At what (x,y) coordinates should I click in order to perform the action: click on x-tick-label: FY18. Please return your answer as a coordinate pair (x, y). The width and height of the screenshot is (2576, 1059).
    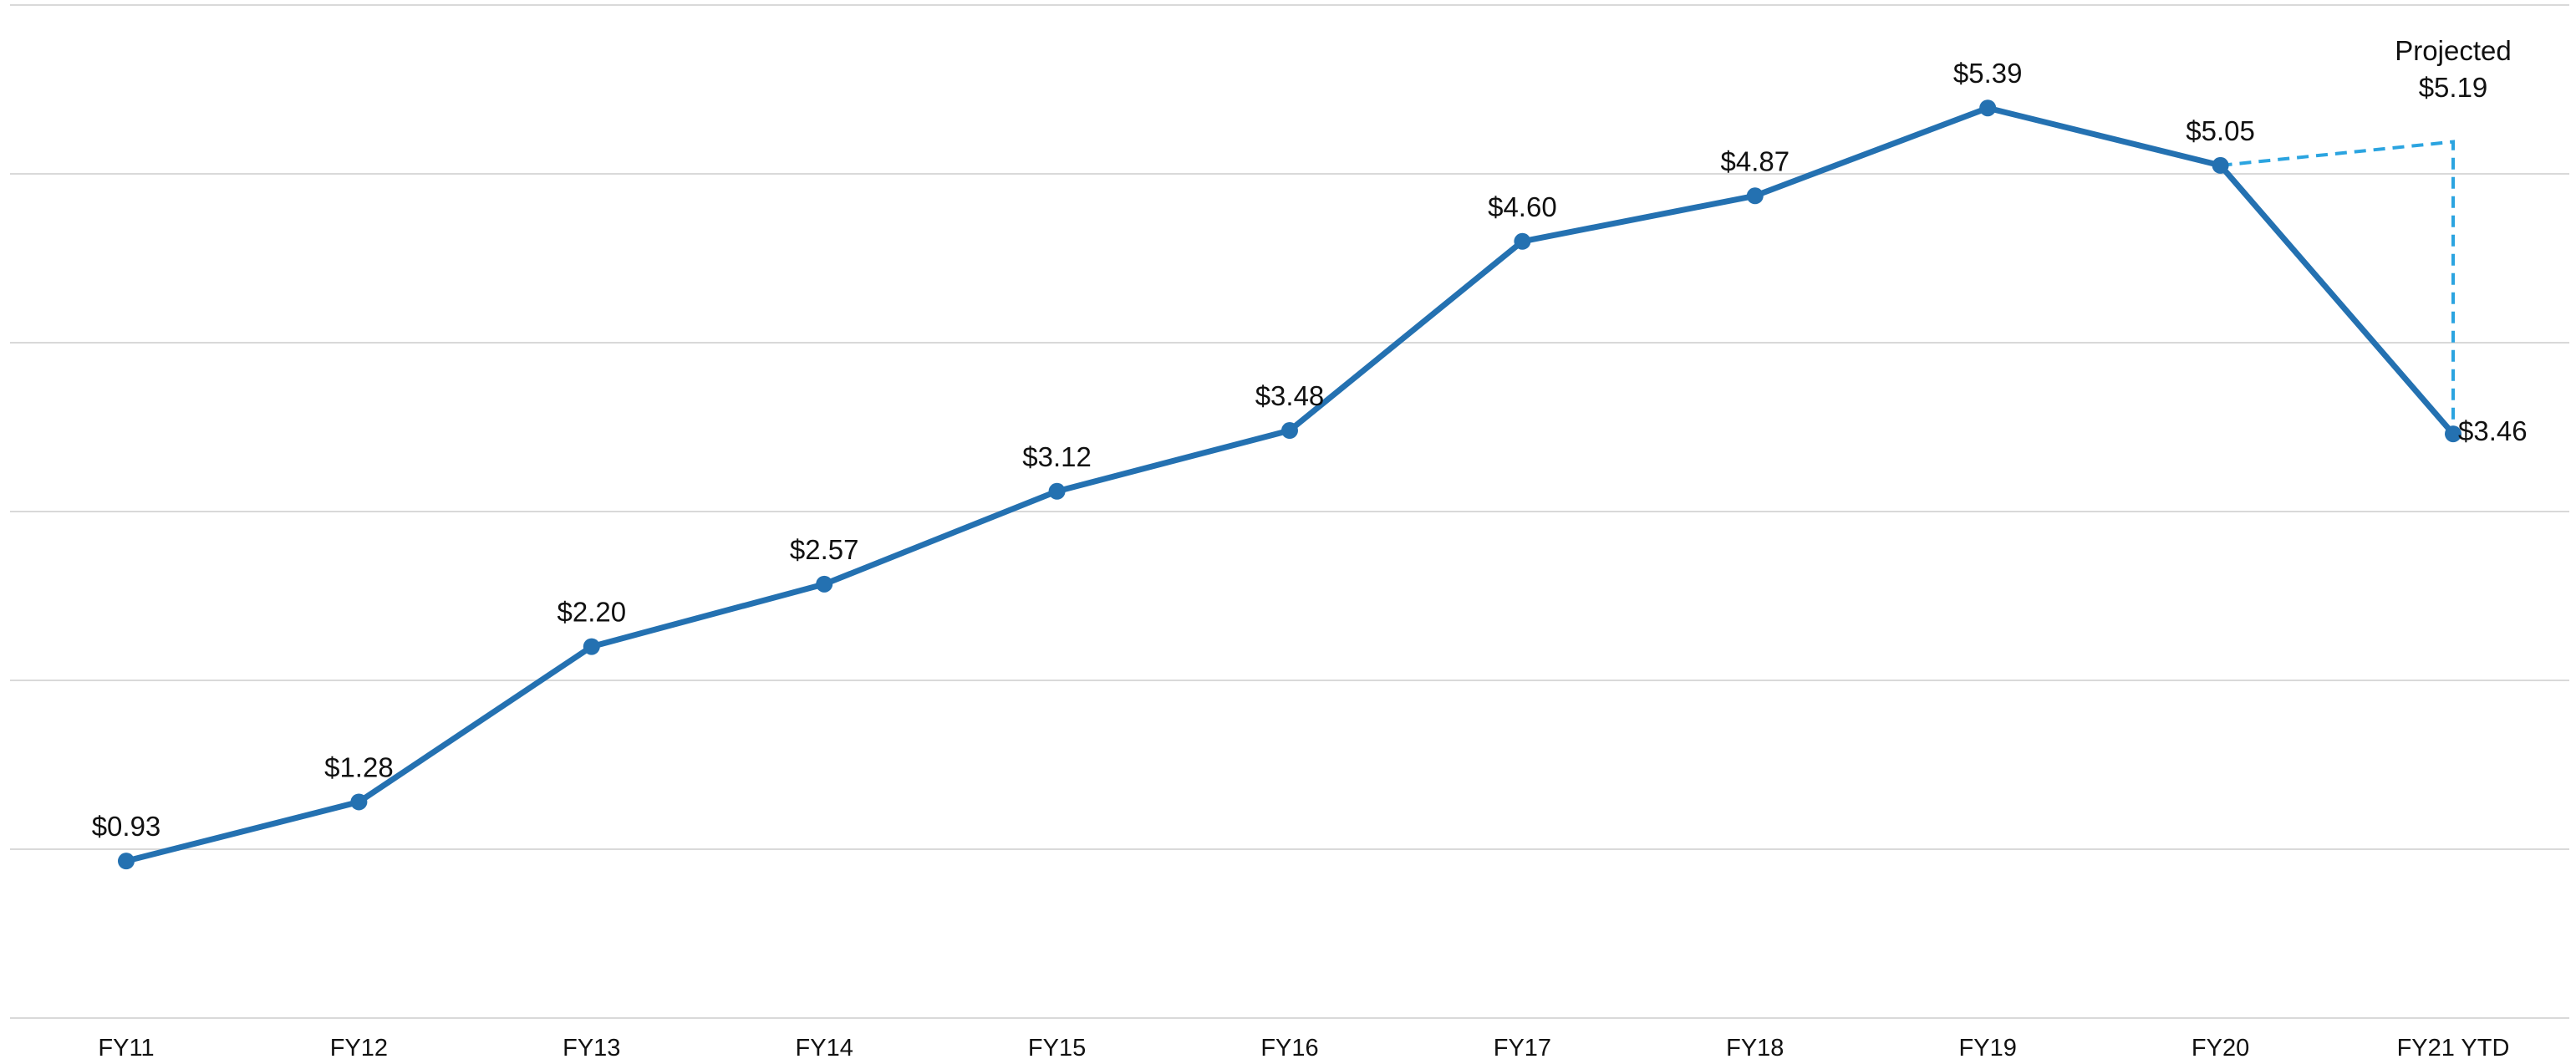
    Looking at the image, I should click on (1755, 1047).